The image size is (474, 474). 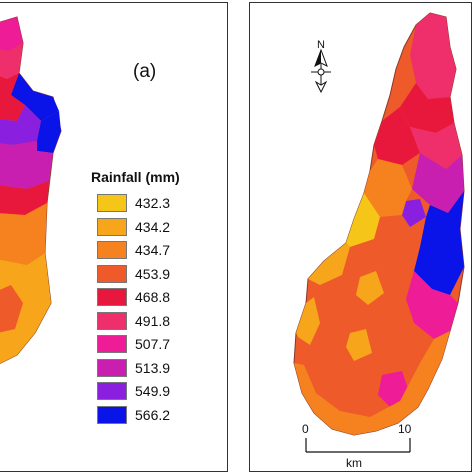 What do you see at coordinates (153, 273) in the screenshot?
I see `legend-value: 453.9` at bounding box center [153, 273].